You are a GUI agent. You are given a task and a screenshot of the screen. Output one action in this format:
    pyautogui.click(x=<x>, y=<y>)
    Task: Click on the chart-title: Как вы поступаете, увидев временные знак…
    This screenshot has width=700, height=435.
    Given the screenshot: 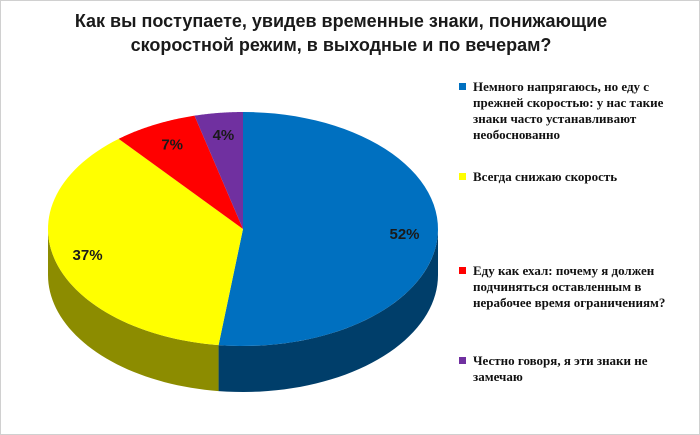 What is the action you would take?
    pyautogui.click(x=341, y=33)
    